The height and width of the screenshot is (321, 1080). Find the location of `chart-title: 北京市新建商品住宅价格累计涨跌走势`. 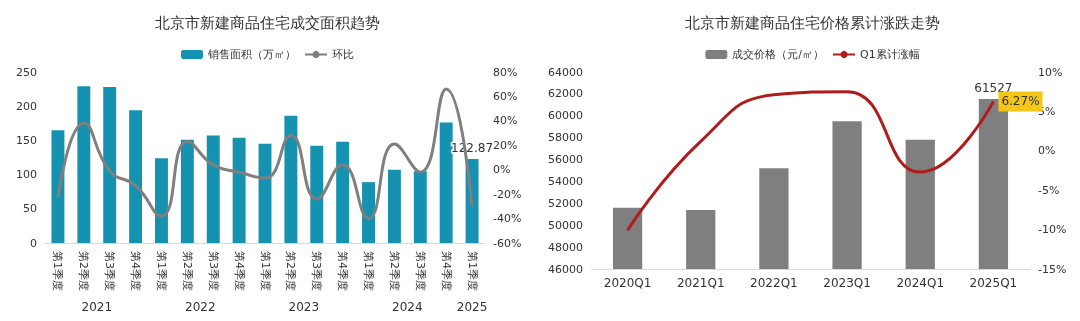

chart-title: 北京市新建商品住宅价格累计涨跌走势 is located at coordinates (812, 22).